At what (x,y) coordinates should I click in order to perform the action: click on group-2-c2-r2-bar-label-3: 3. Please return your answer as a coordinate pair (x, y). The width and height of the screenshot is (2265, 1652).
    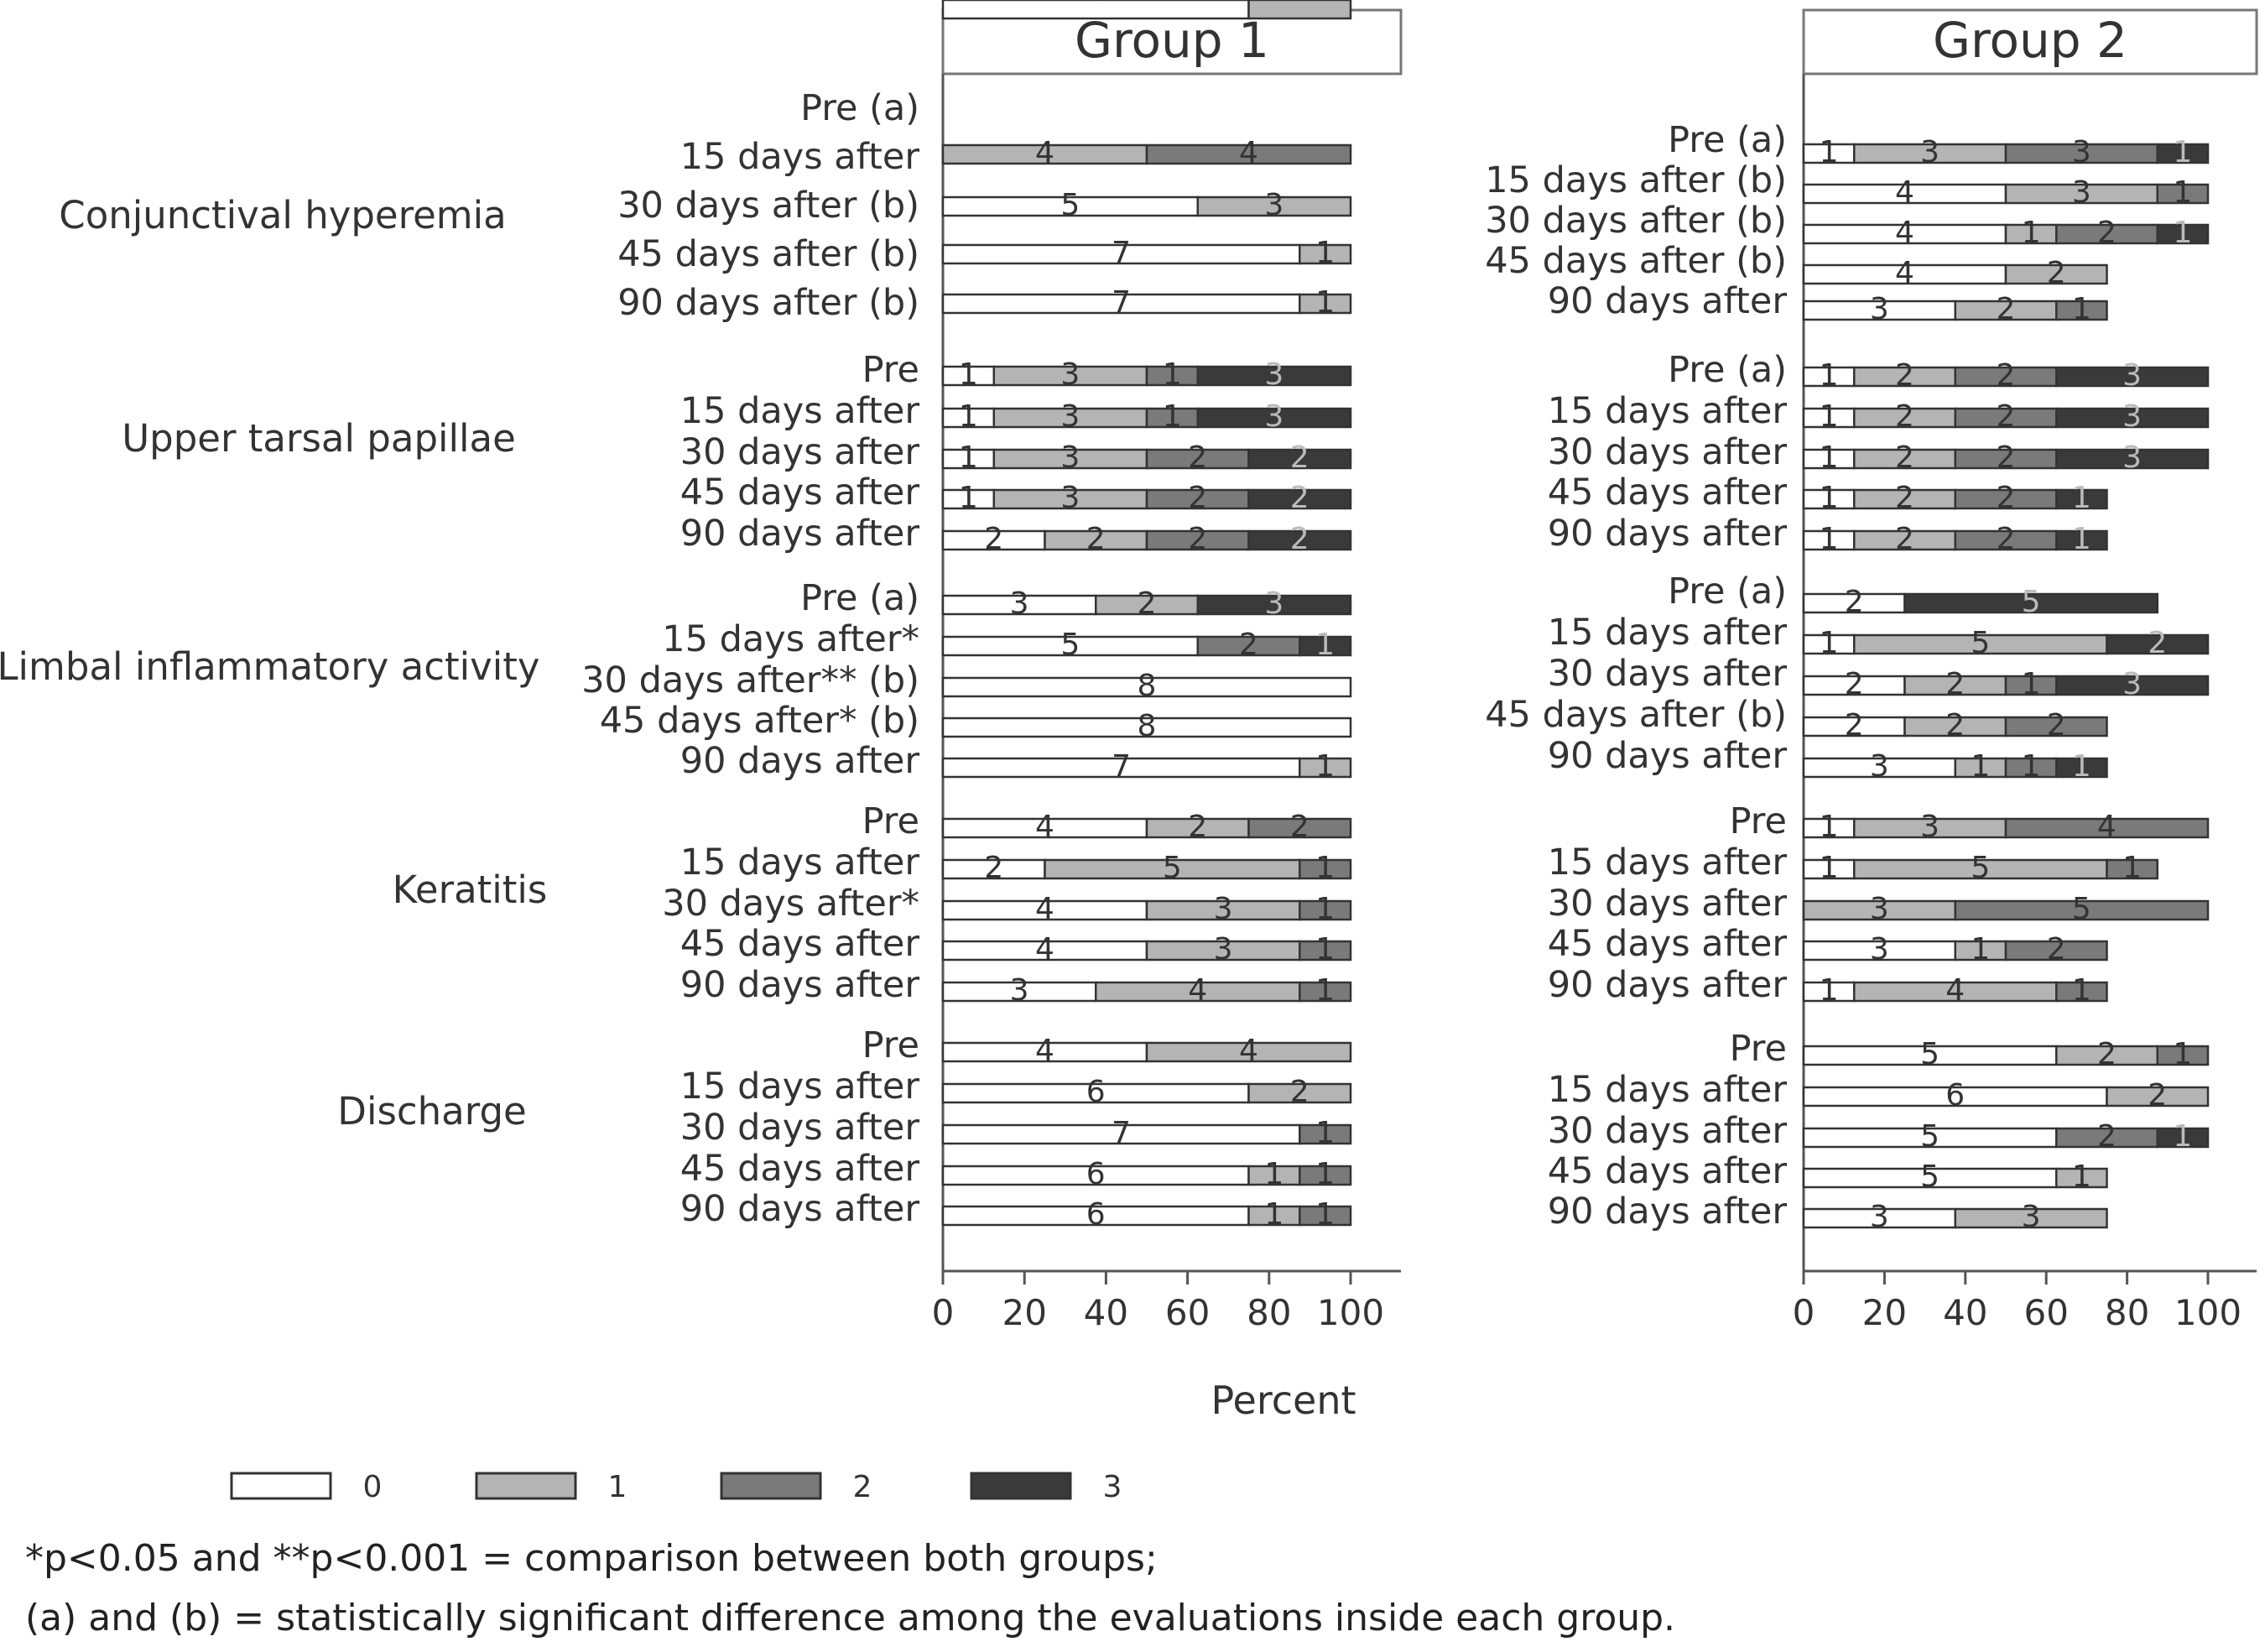
    Looking at the image, I should click on (2132, 416).